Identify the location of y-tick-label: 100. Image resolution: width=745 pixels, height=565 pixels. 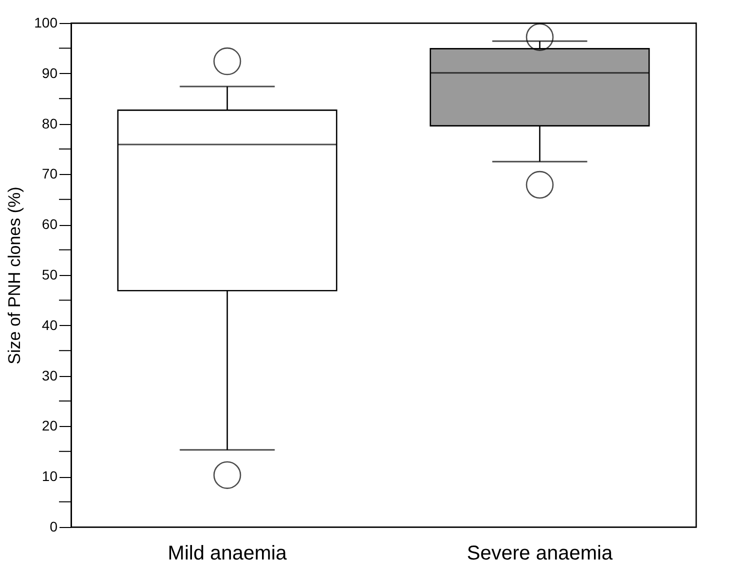
(46, 22).